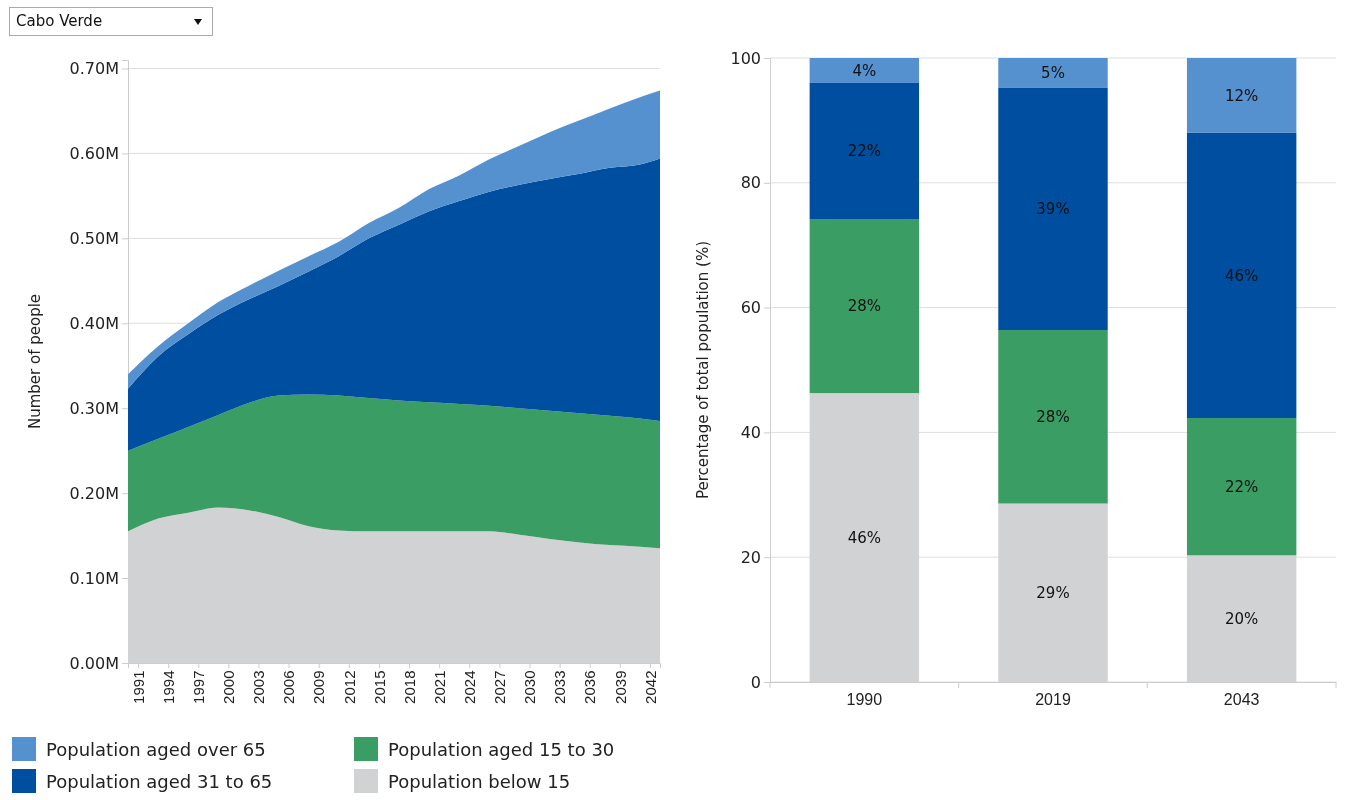  Describe the element at coordinates (229, 687) in the screenshot. I see `x-tick-label: 2000` at that location.